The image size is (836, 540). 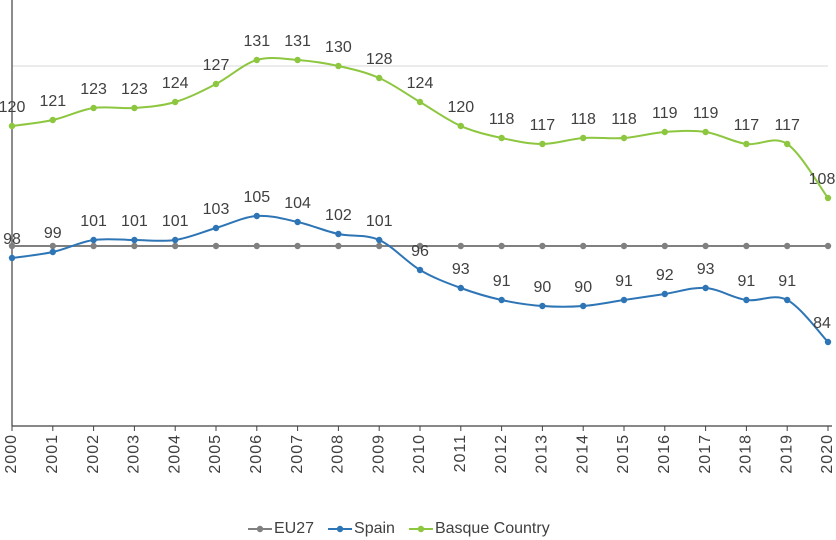 I want to click on data-label: 120, so click(x=12, y=107).